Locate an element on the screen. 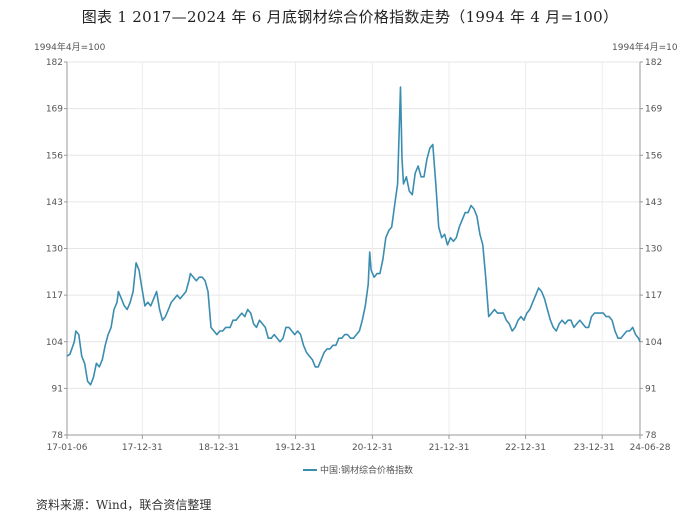 The width and height of the screenshot is (700, 517). y-tick-right: 117 is located at coordinates (653, 296).